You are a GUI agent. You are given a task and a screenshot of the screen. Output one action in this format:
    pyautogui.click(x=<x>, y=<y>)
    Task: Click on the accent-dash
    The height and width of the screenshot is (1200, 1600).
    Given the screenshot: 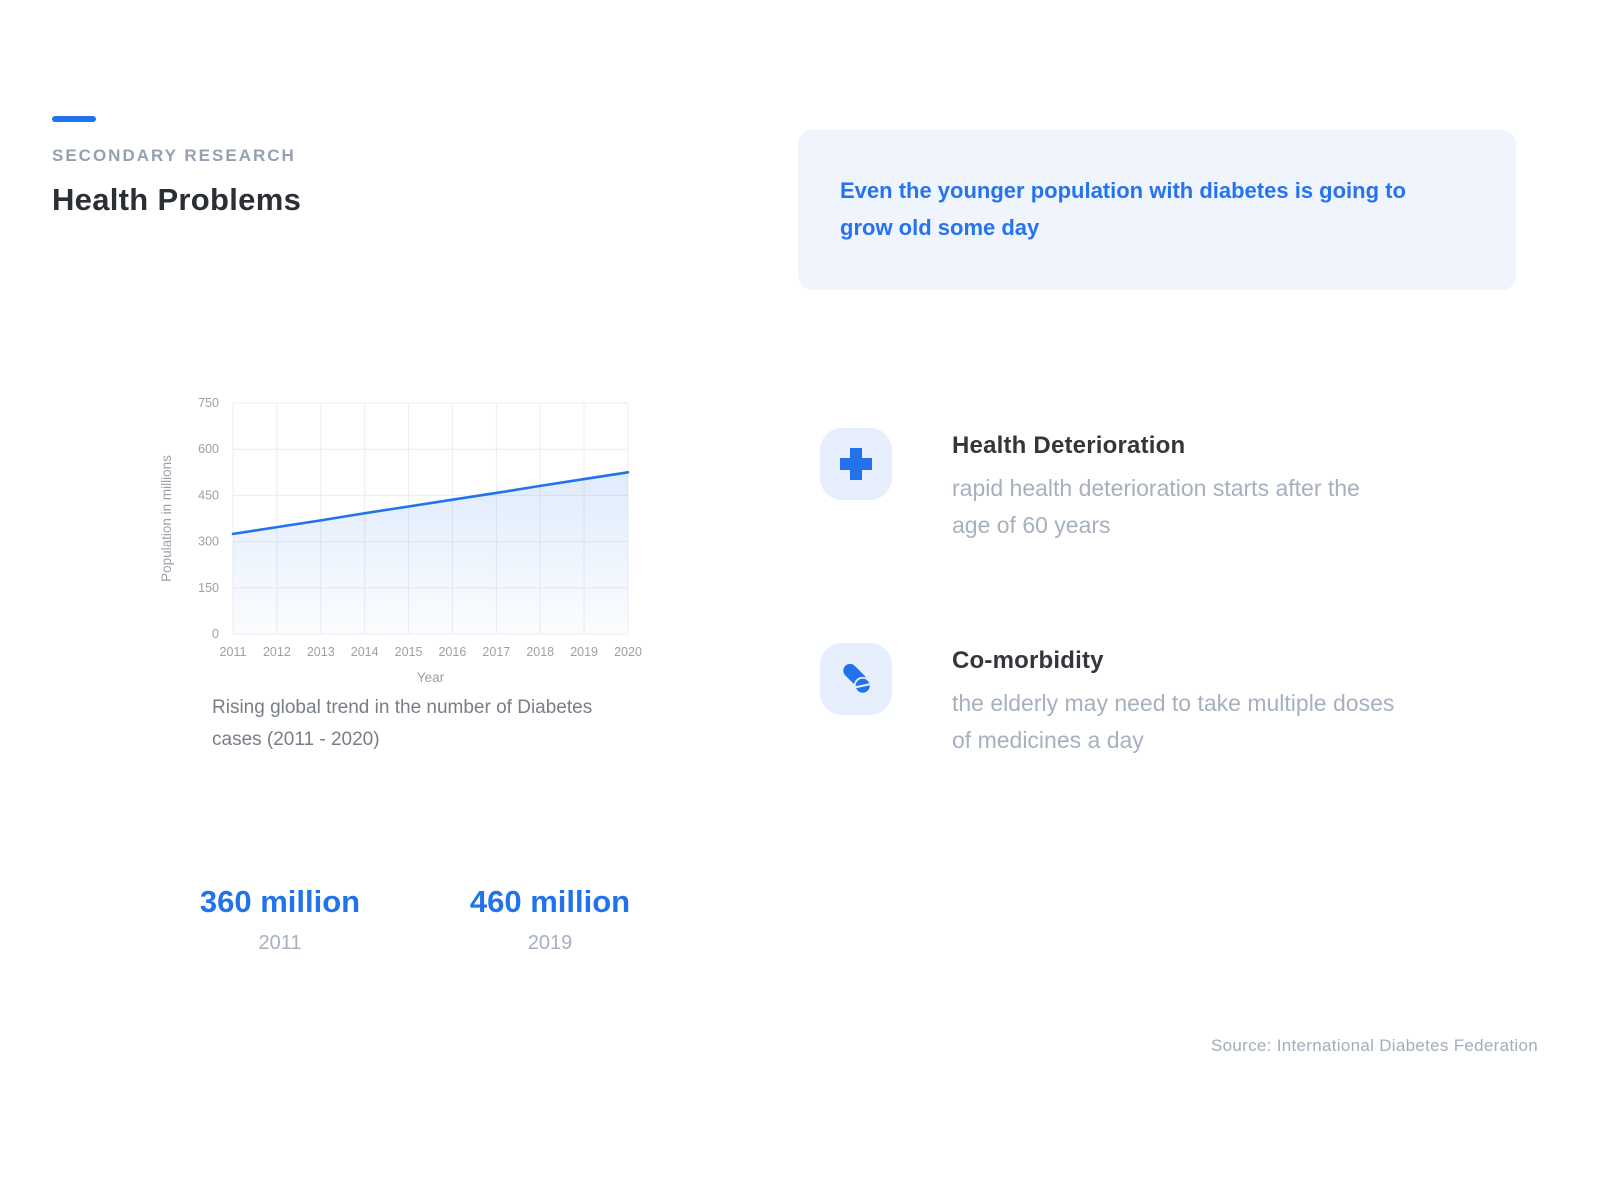 What is the action you would take?
    pyautogui.click(x=74, y=119)
    